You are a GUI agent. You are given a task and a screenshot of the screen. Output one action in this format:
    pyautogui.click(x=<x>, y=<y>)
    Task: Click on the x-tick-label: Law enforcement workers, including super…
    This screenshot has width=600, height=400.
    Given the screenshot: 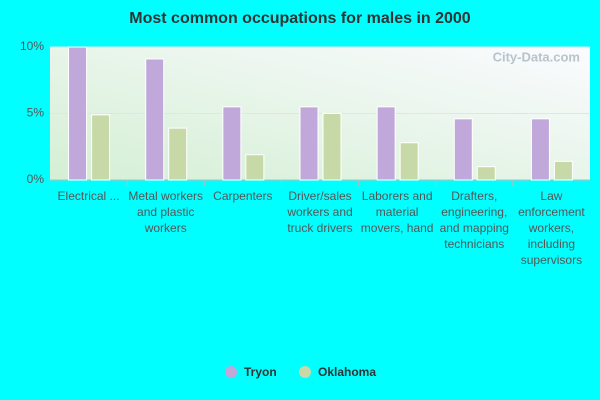 What is the action you would take?
    pyautogui.click(x=551, y=228)
    